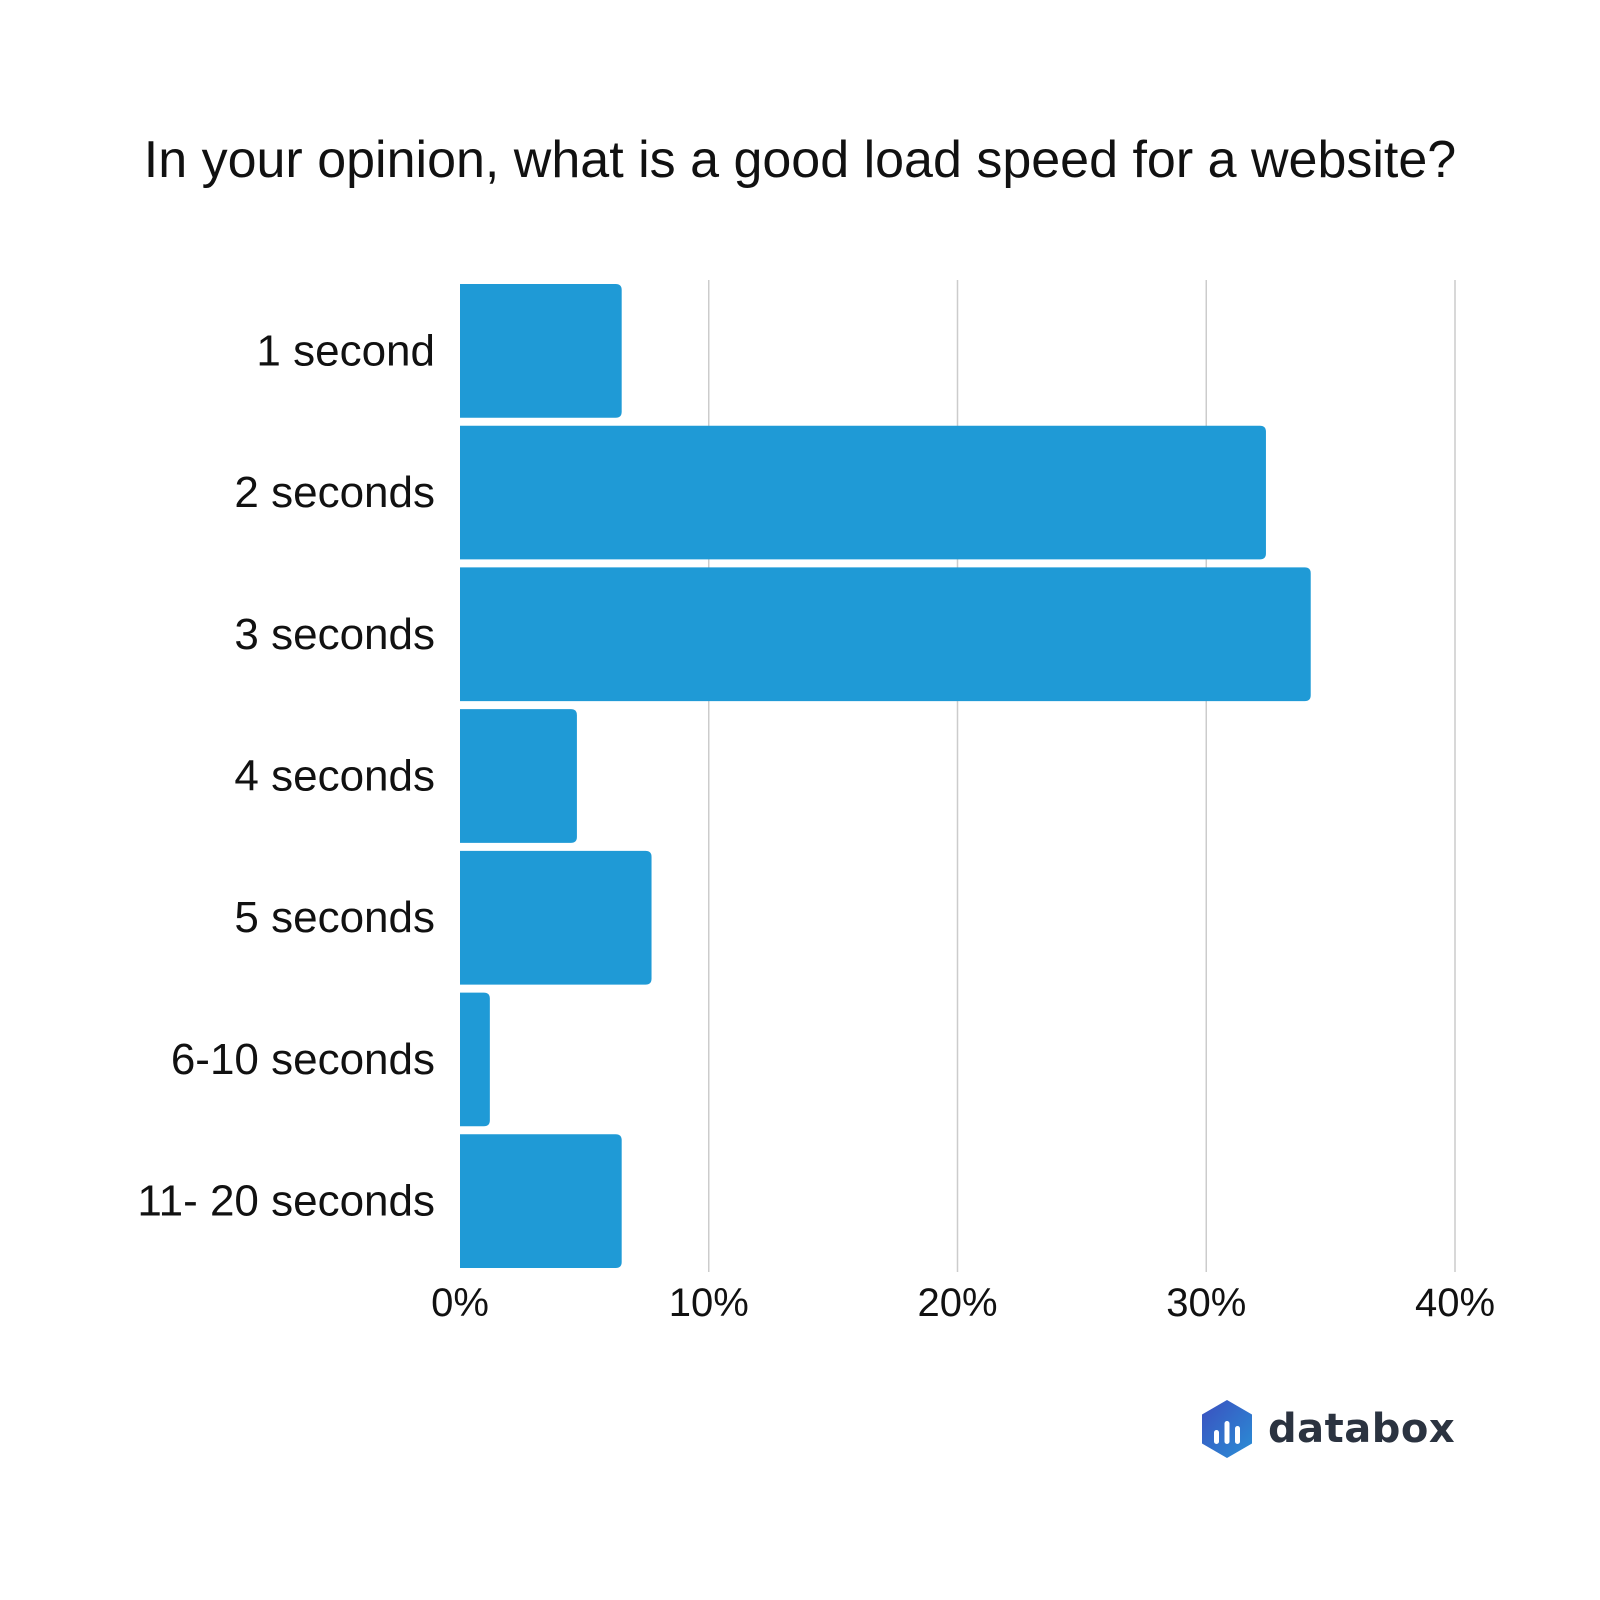 The height and width of the screenshot is (1600, 1600). What do you see at coordinates (334, 634) in the screenshot?
I see `category-label: 3 seconds` at bounding box center [334, 634].